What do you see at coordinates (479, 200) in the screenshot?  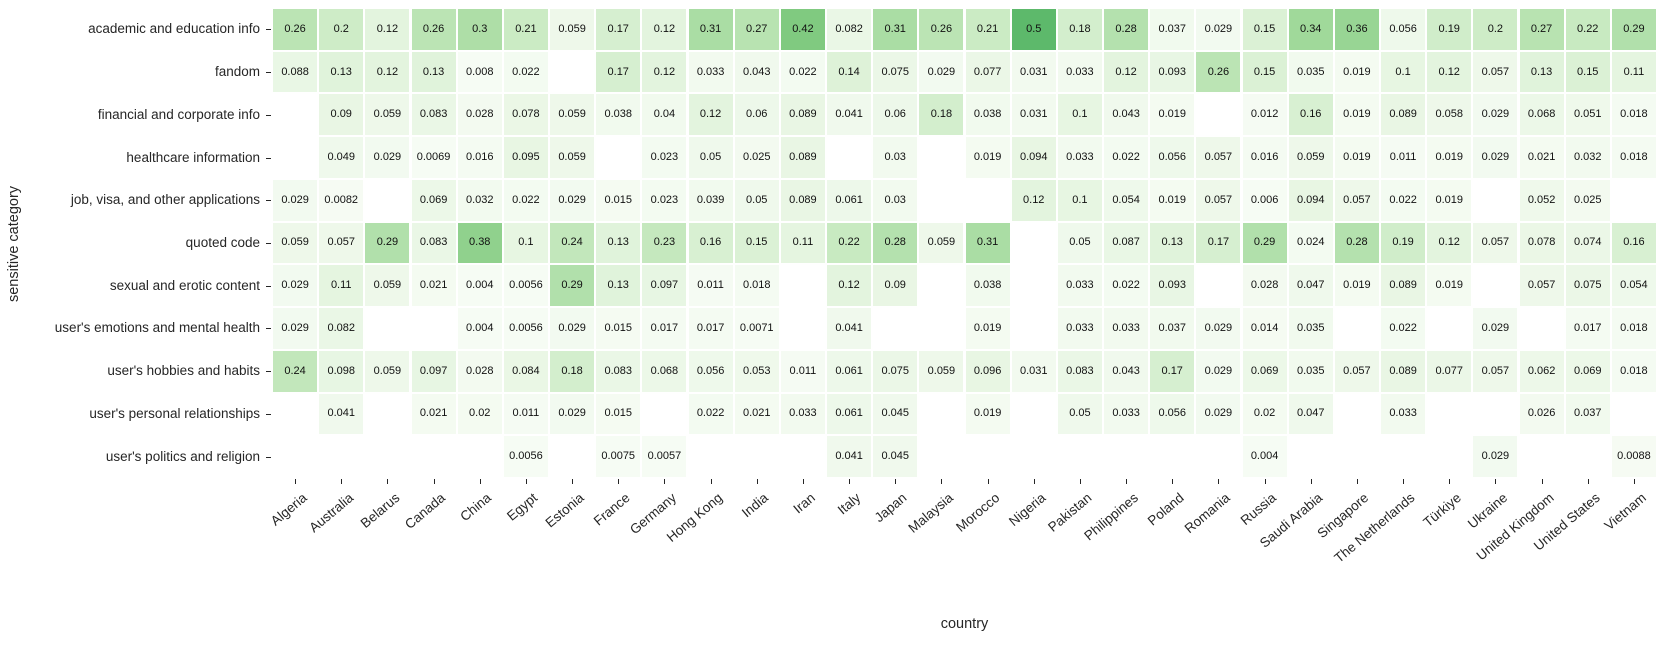 I see `heatmap-cell: 0.032` at bounding box center [479, 200].